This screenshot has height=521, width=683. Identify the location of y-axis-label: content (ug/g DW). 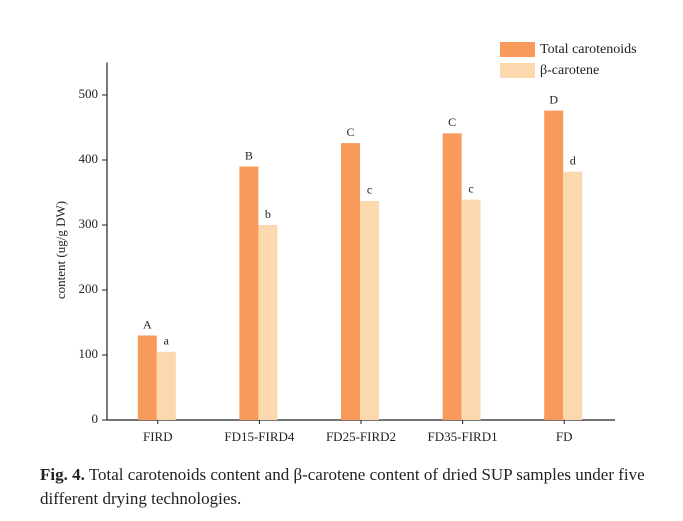
(60, 250).